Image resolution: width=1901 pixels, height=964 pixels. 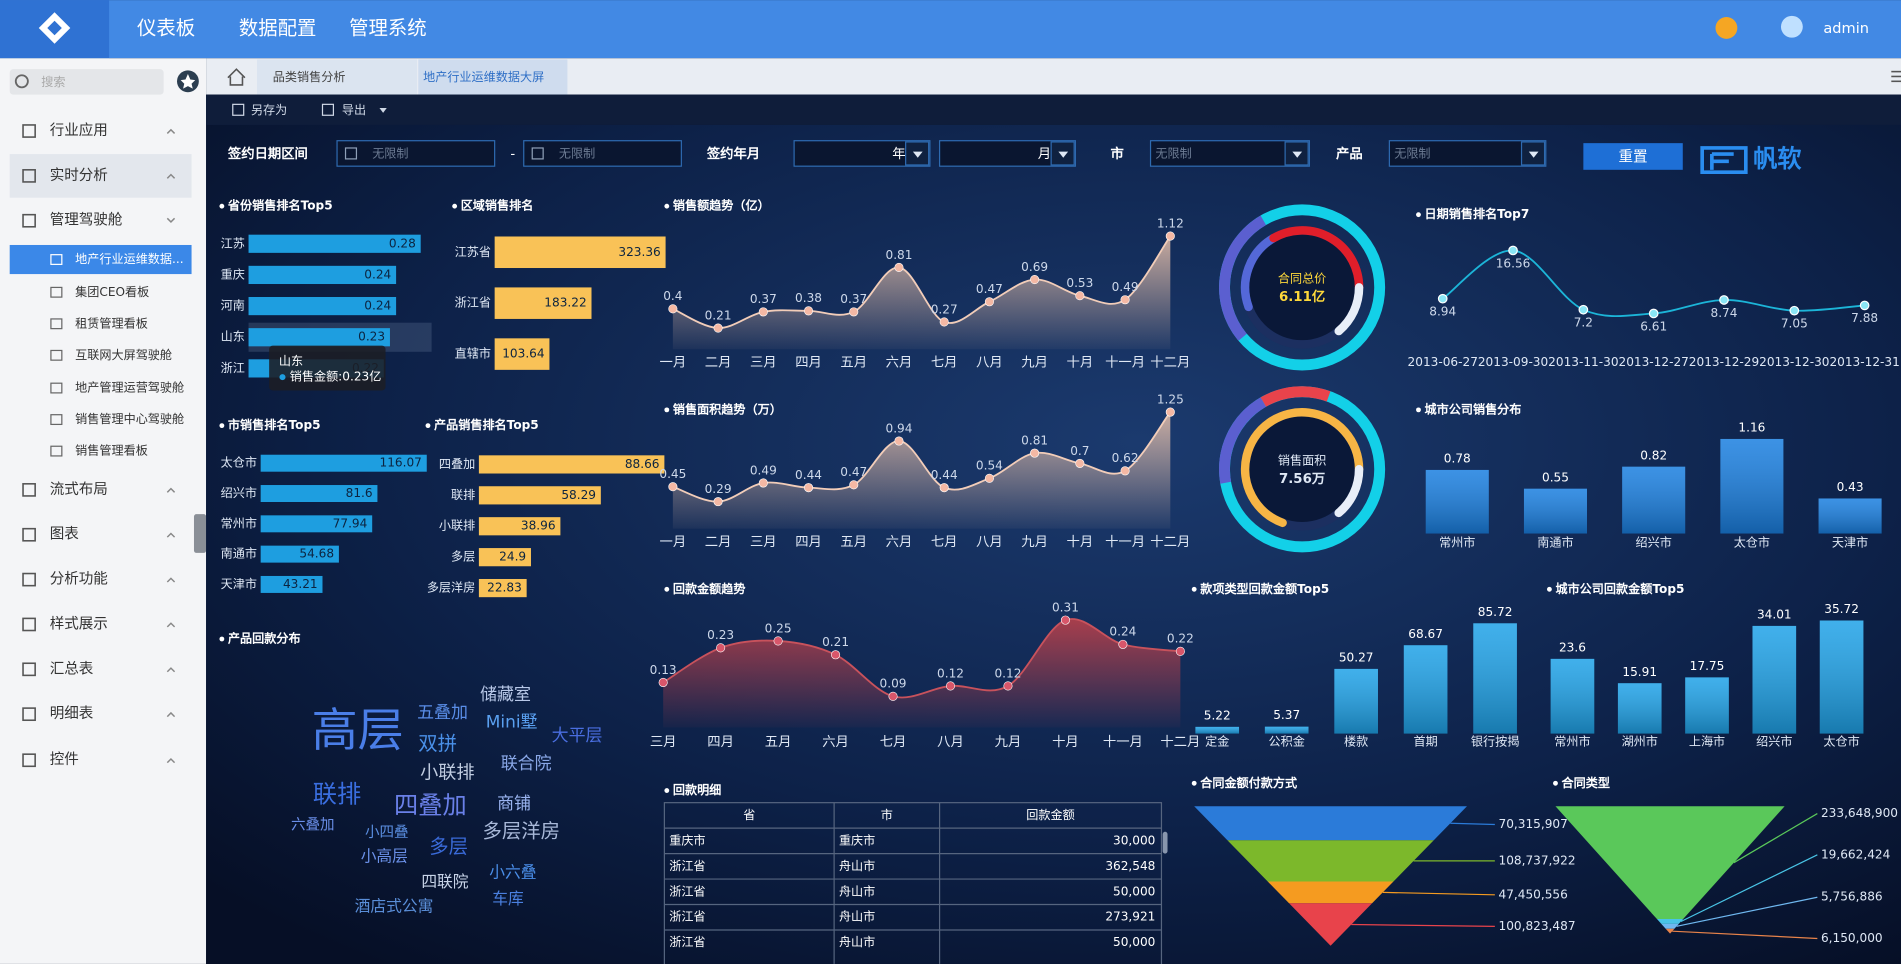 I want to click on submenu-item: 租赁管理看板, so click(x=111, y=322).